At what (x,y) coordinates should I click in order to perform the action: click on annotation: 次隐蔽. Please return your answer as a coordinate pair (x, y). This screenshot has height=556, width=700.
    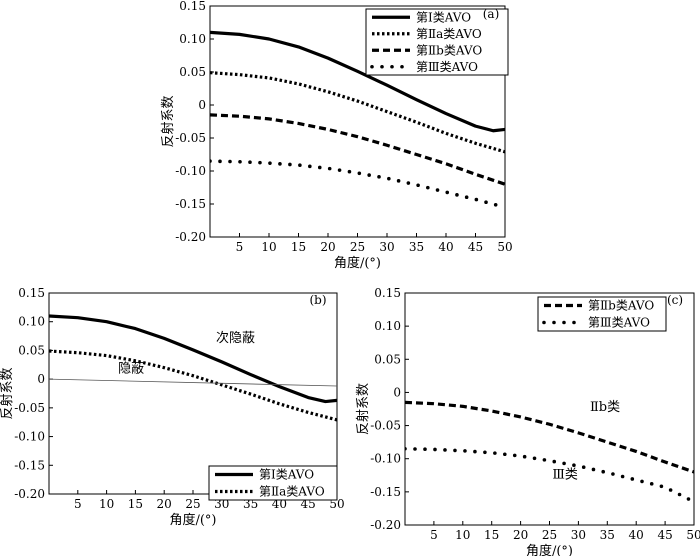
    Looking at the image, I should click on (235, 338).